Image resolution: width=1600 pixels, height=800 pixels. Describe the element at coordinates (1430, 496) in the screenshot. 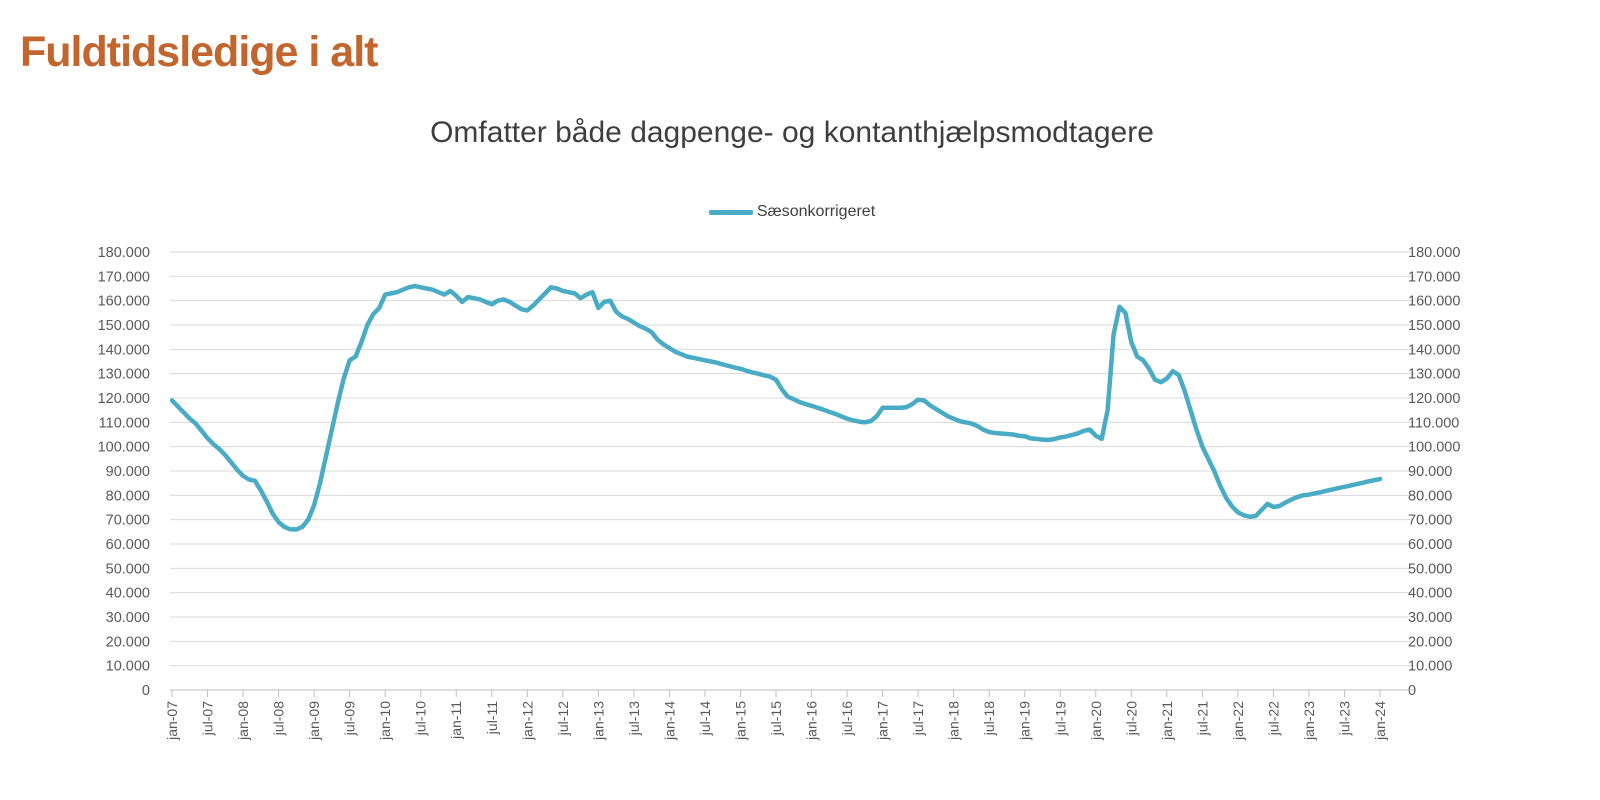

I see `y-axis-tick-label-right: 80.000` at that location.